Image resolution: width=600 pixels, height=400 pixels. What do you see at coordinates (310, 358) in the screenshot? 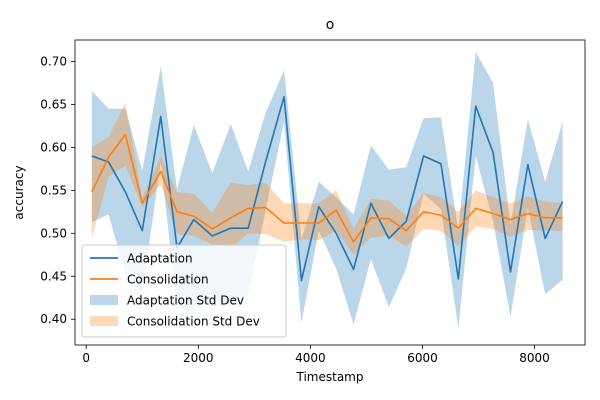
I see `x-tick-label: 4000` at bounding box center [310, 358].